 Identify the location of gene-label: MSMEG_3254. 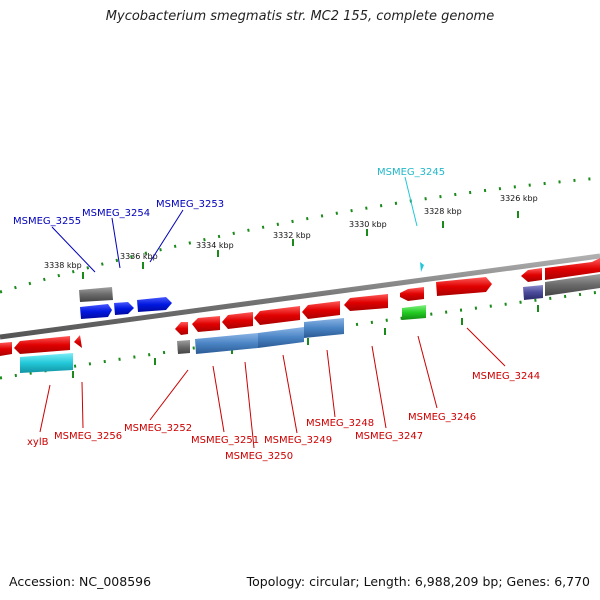
(116, 213).